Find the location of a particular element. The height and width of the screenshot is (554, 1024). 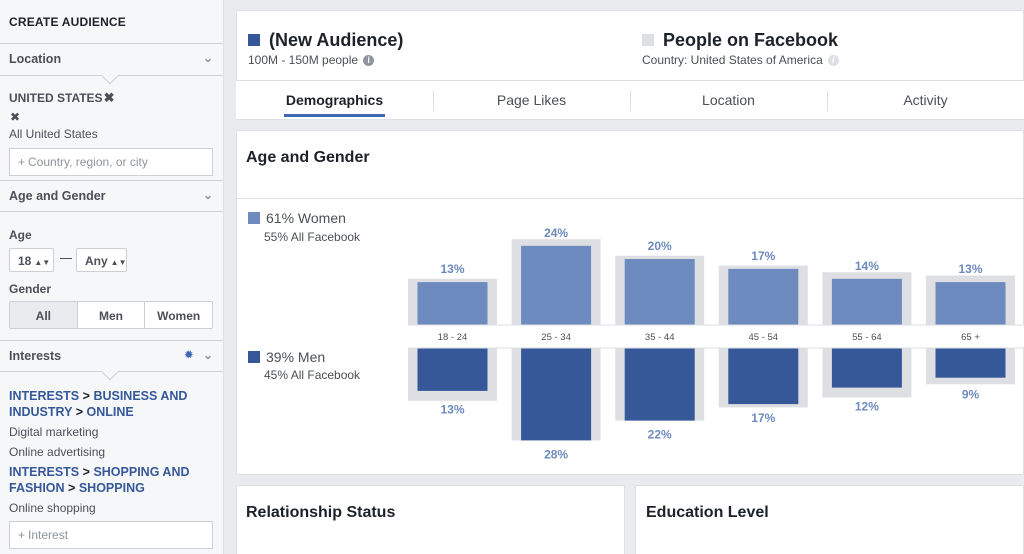

age-category-label: 65 + is located at coordinates (970, 337).